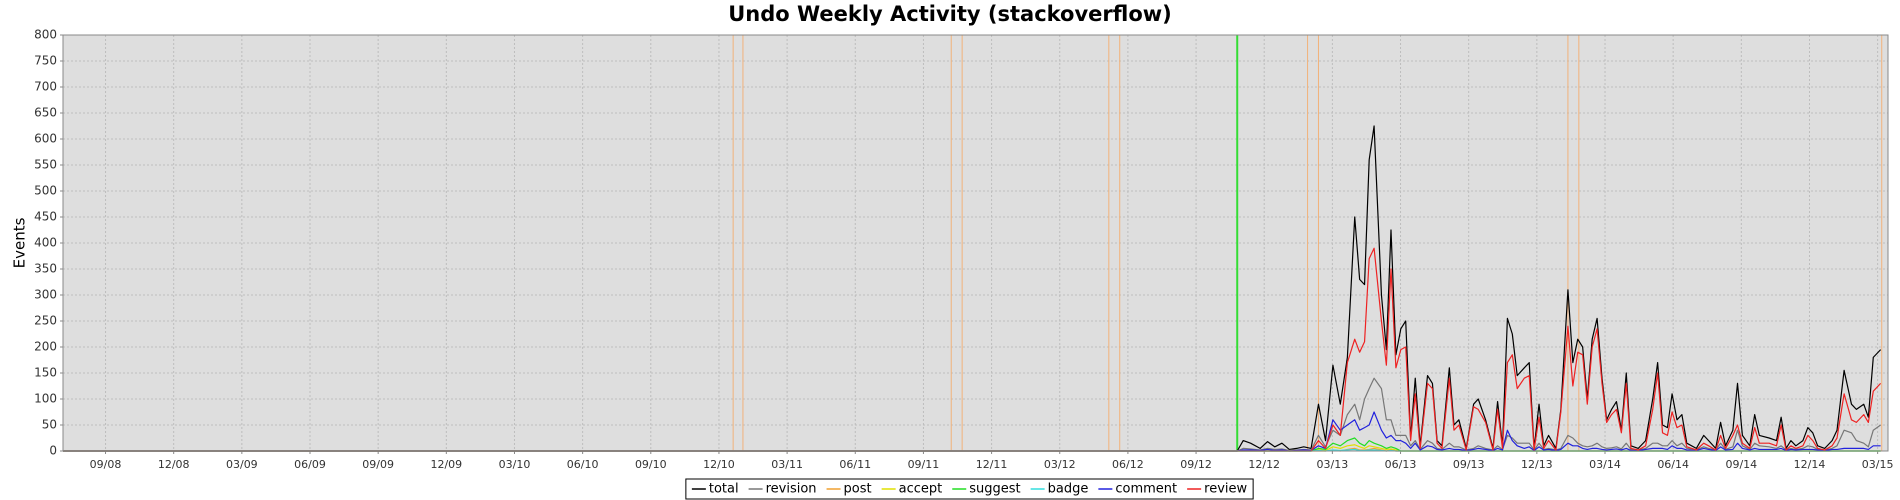 Image resolution: width=1900 pixels, height=500 pixels. What do you see at coordinates (1469, 464) in the screenshot?
I see `x-tick-label: 09/13` at bounding box center [1469, 464].